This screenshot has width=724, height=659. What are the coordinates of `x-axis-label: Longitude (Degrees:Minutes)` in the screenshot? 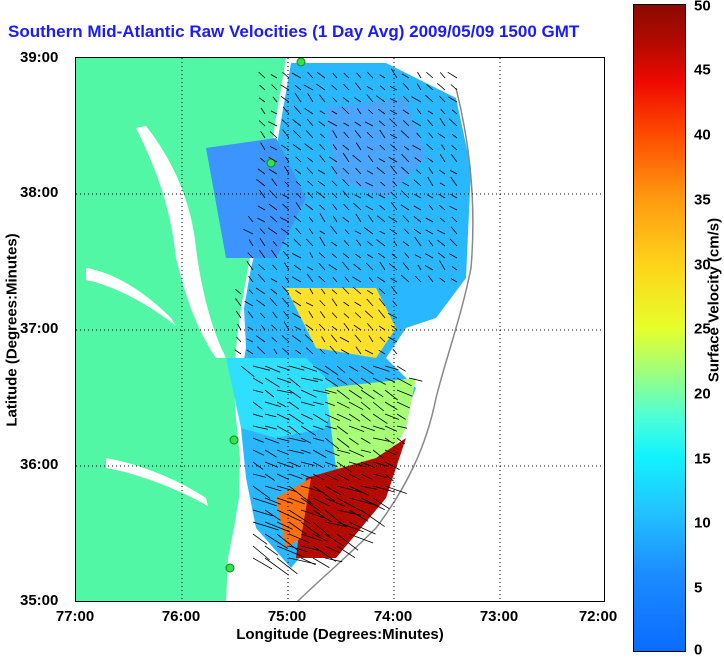 It's located at (340, 634).